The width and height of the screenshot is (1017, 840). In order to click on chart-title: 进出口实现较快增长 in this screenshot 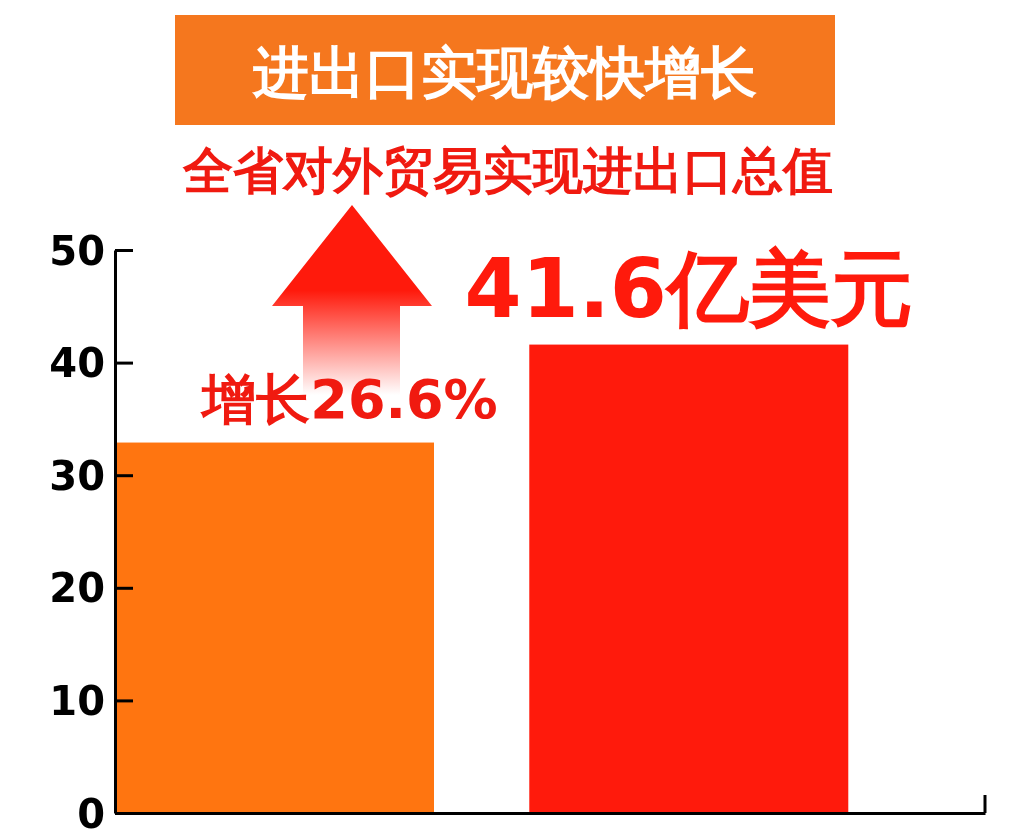, I will do `click(504, 72)`.